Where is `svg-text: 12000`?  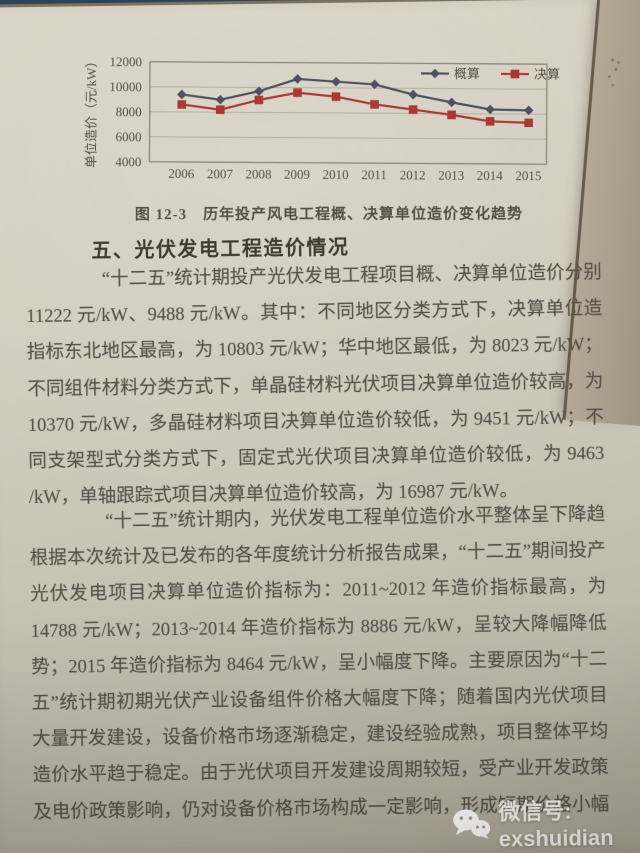 svg-text: 12000 is located at coordinates (125, 61).